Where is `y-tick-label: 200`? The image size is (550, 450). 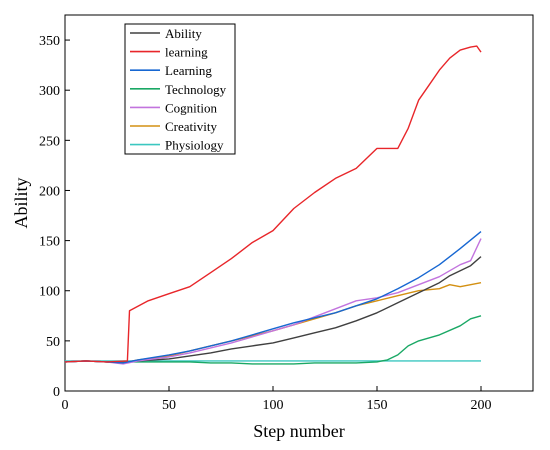 y-tick-label: 200 is located at coordinates (49, 191).